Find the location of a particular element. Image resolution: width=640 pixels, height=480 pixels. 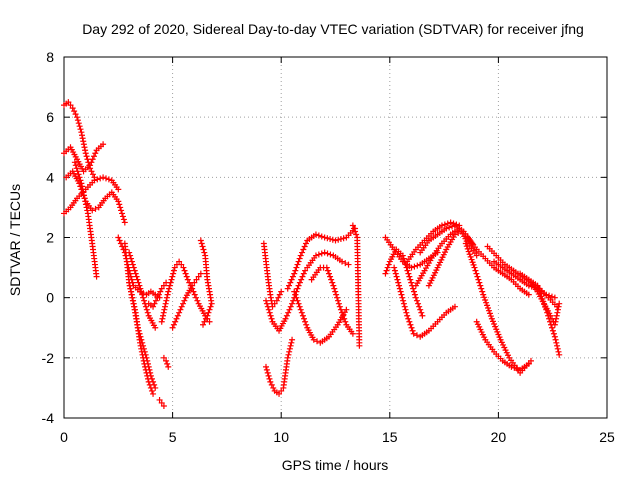

series-arc-c is located at coordinates (91, 195).